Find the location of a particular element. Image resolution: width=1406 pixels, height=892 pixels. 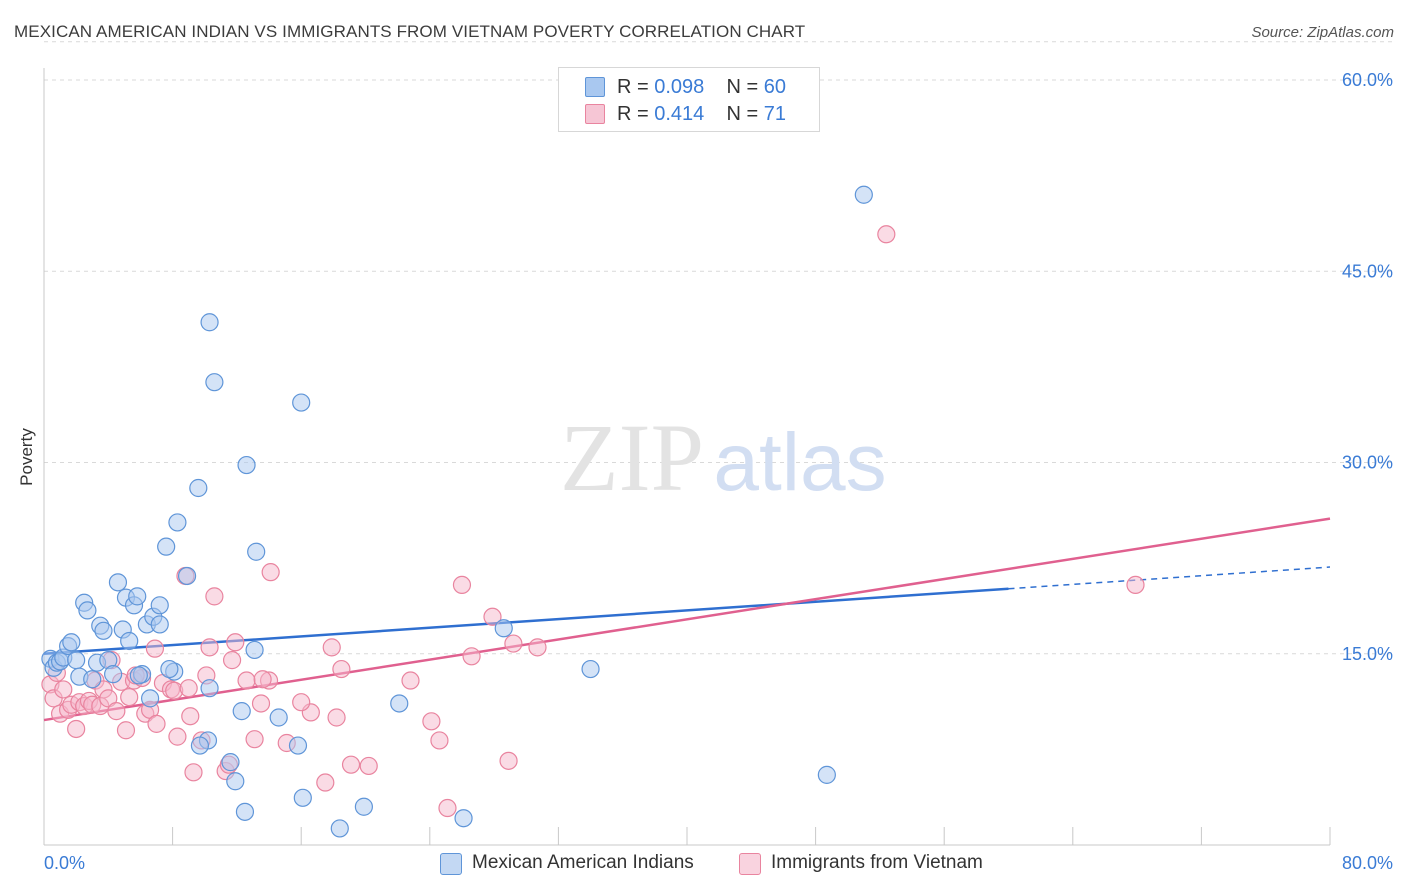

r-value: 0.098 is located at coordinates (679, 87).